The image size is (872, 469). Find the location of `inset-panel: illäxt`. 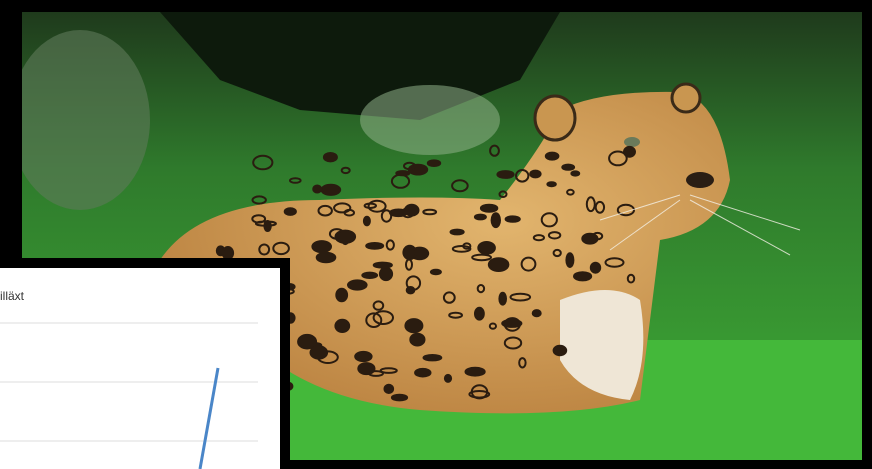

inset-panel: illäxt is located at coordinates (145, 363).